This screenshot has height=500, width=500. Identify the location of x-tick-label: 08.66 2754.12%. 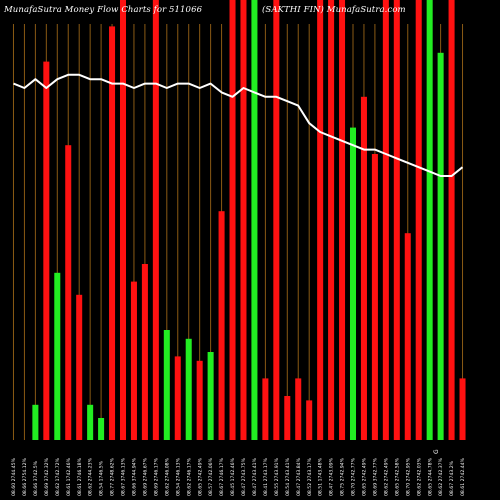
(25, 476).